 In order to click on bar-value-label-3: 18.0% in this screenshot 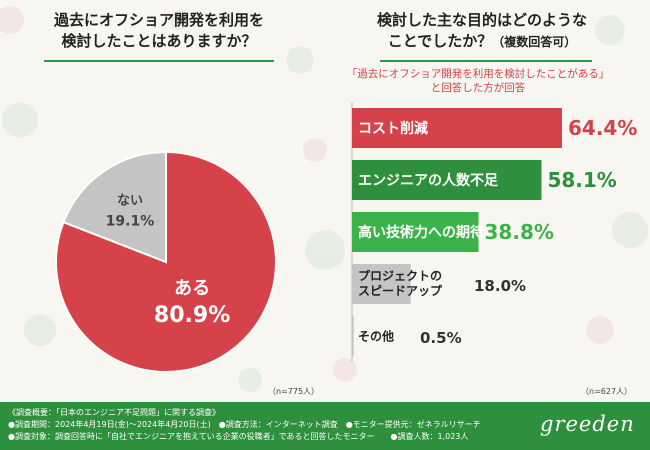, I will do `click(500, 286)`.